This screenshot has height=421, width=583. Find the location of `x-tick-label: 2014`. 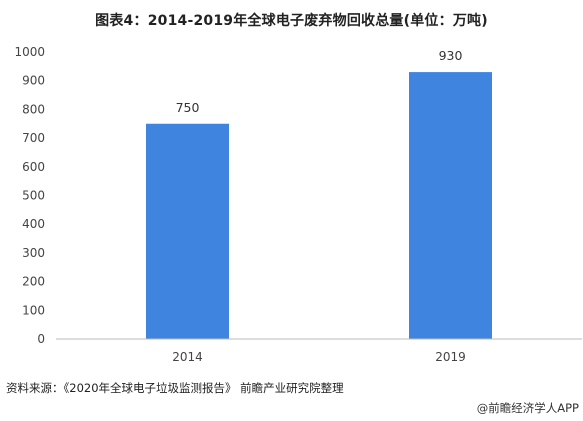

x-tick-label: 2014 is located at coordinates (187, 357).